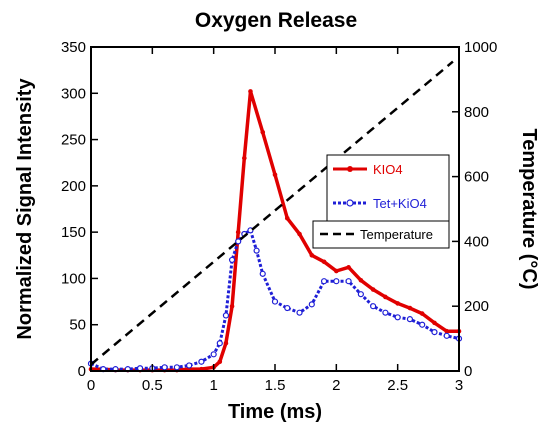 Image resolution: width=545 pixels, height=433 pixels. I want to click on y2-tick-label: 400, so click(476, 241).